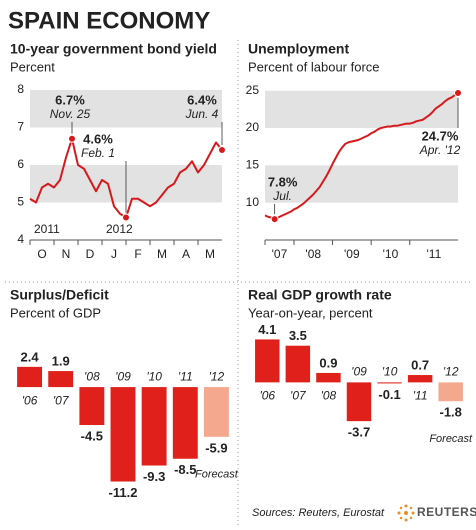 The height and width of the screenshot is (530, 476). I want to click on x-tick-label: J, so click(114, 254).